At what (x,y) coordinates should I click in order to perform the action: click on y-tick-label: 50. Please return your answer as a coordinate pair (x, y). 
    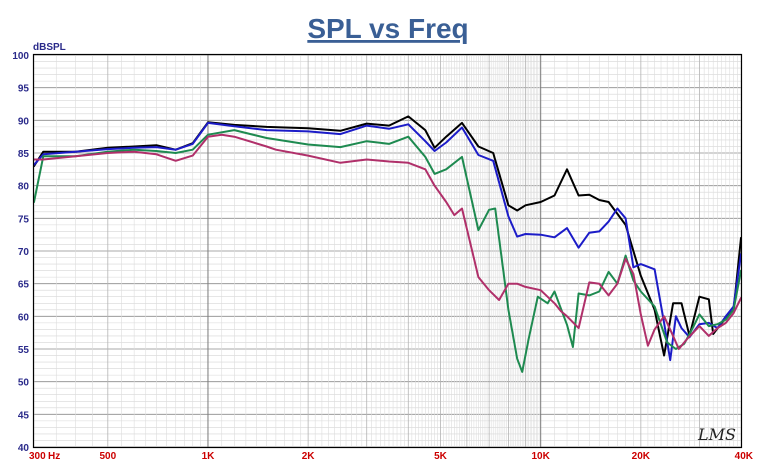
    Looking at the image, I should click on (24, 383).